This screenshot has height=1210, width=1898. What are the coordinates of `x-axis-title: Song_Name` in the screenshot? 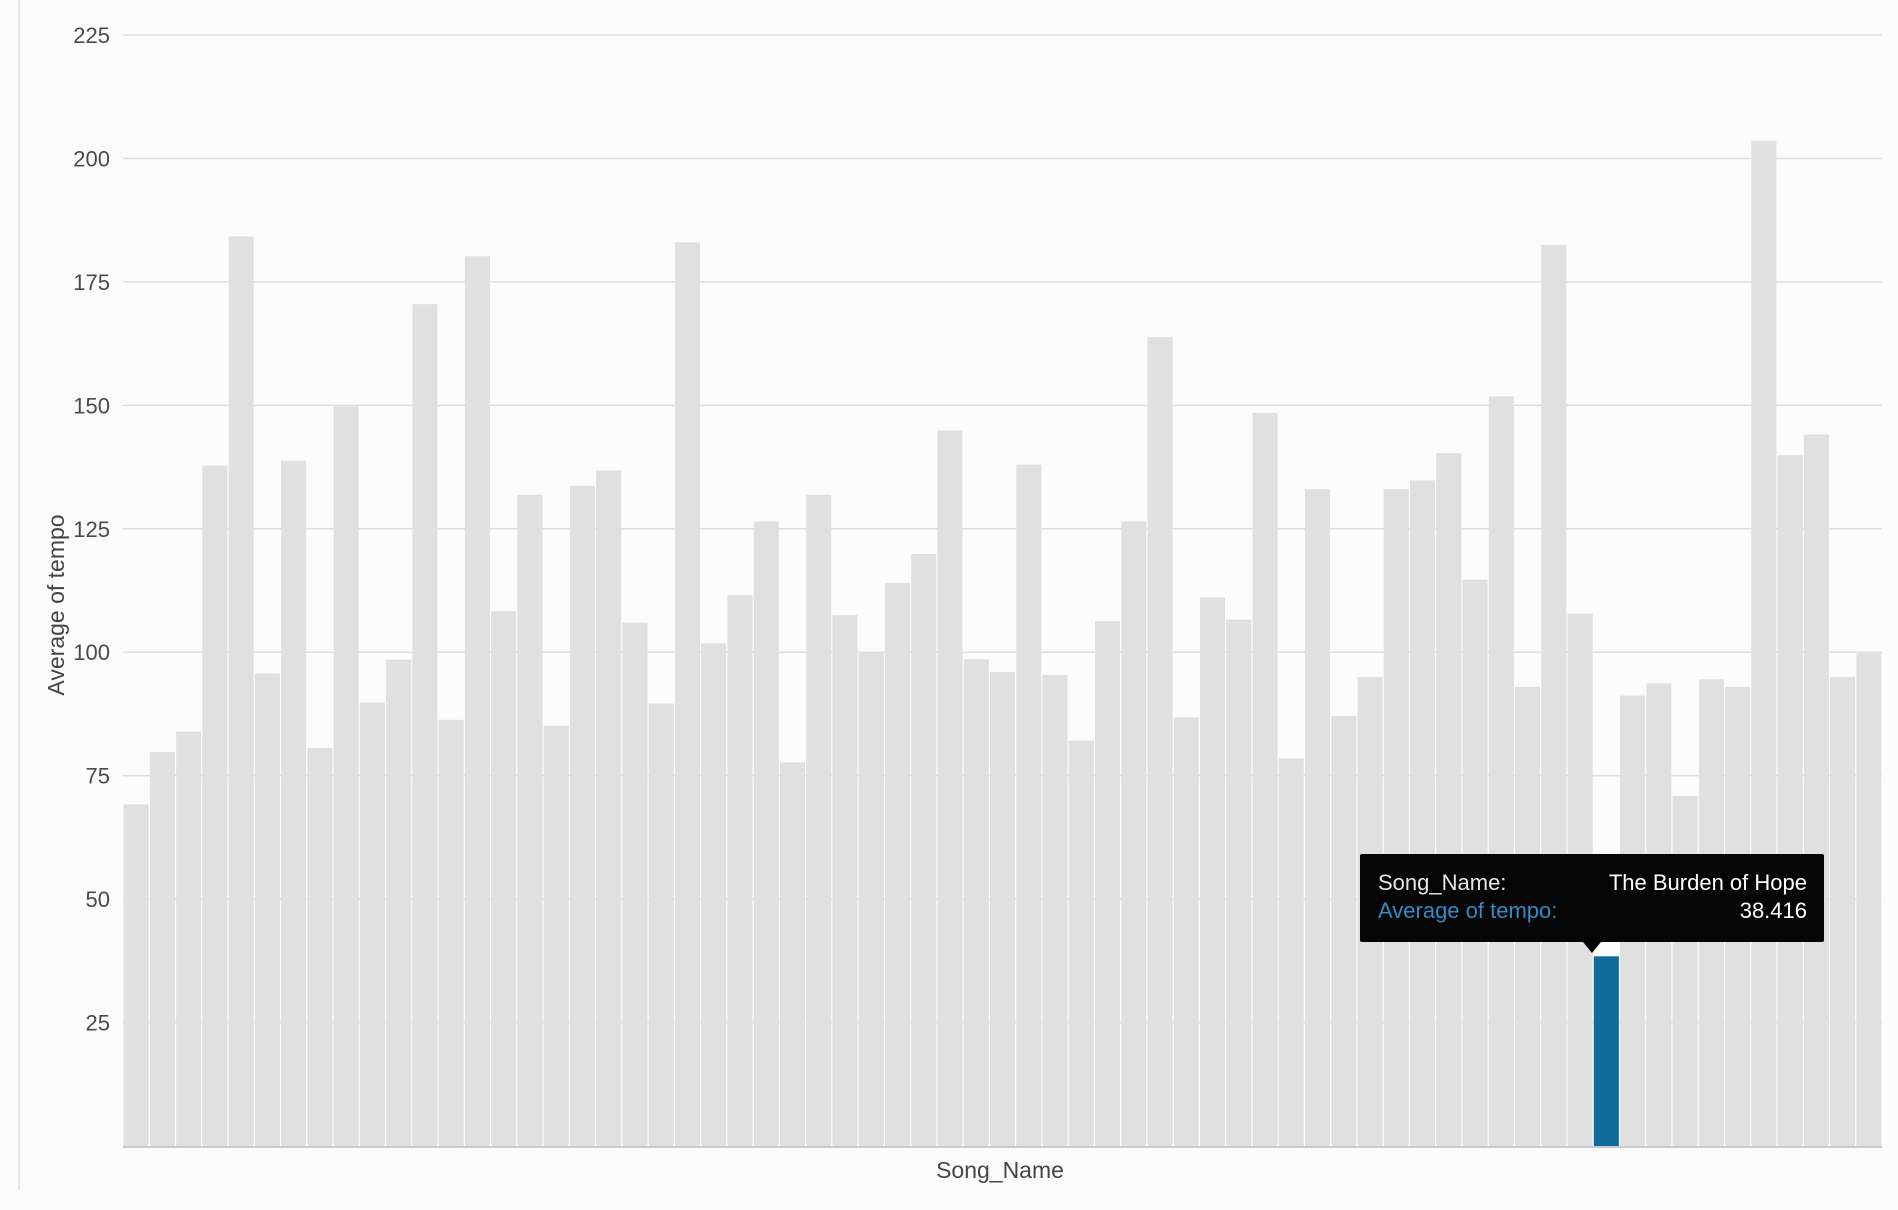 It's located at (1000, 1170).